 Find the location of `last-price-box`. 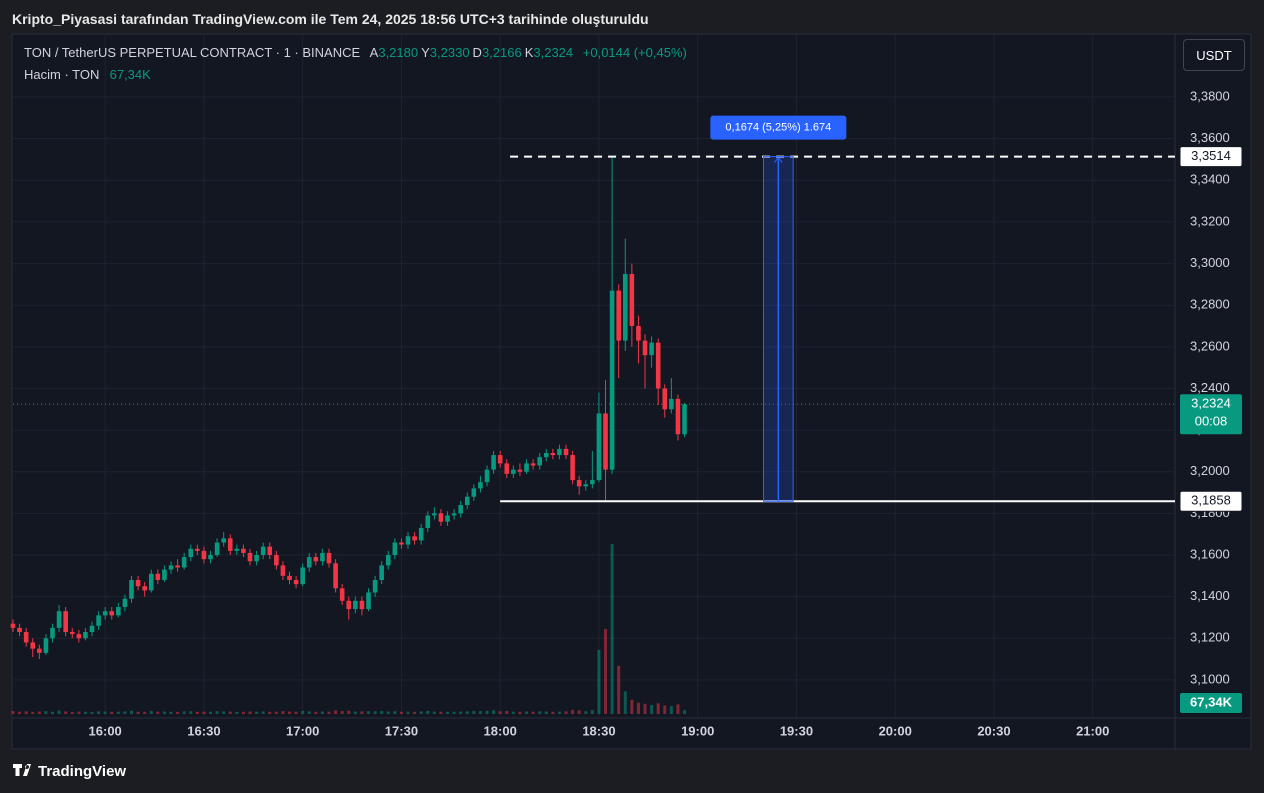

last-price-box is located at coordinates (1211, 414).